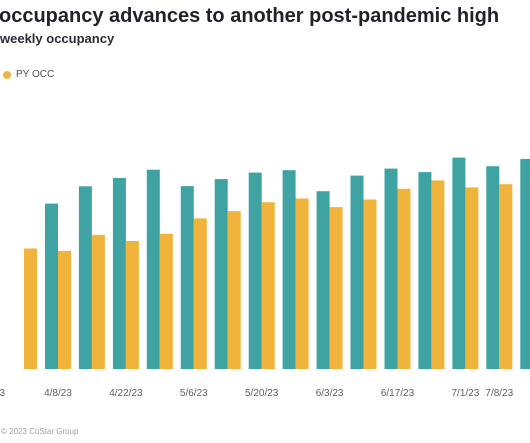 The width and height of the screenshot is (530, 443). I want to click on legend-py-occ-label: PY OCC, so click(35, 74).